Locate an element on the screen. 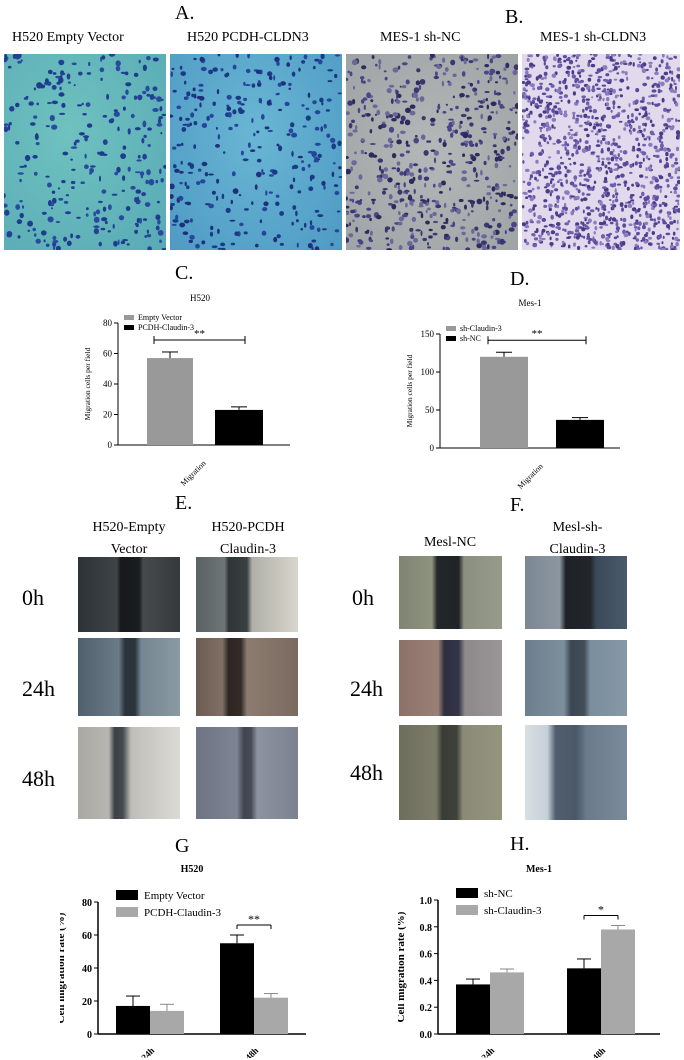 The image size is (684, 1060). wound-f-time-24h: 24h is located at coordinates (366, 688).